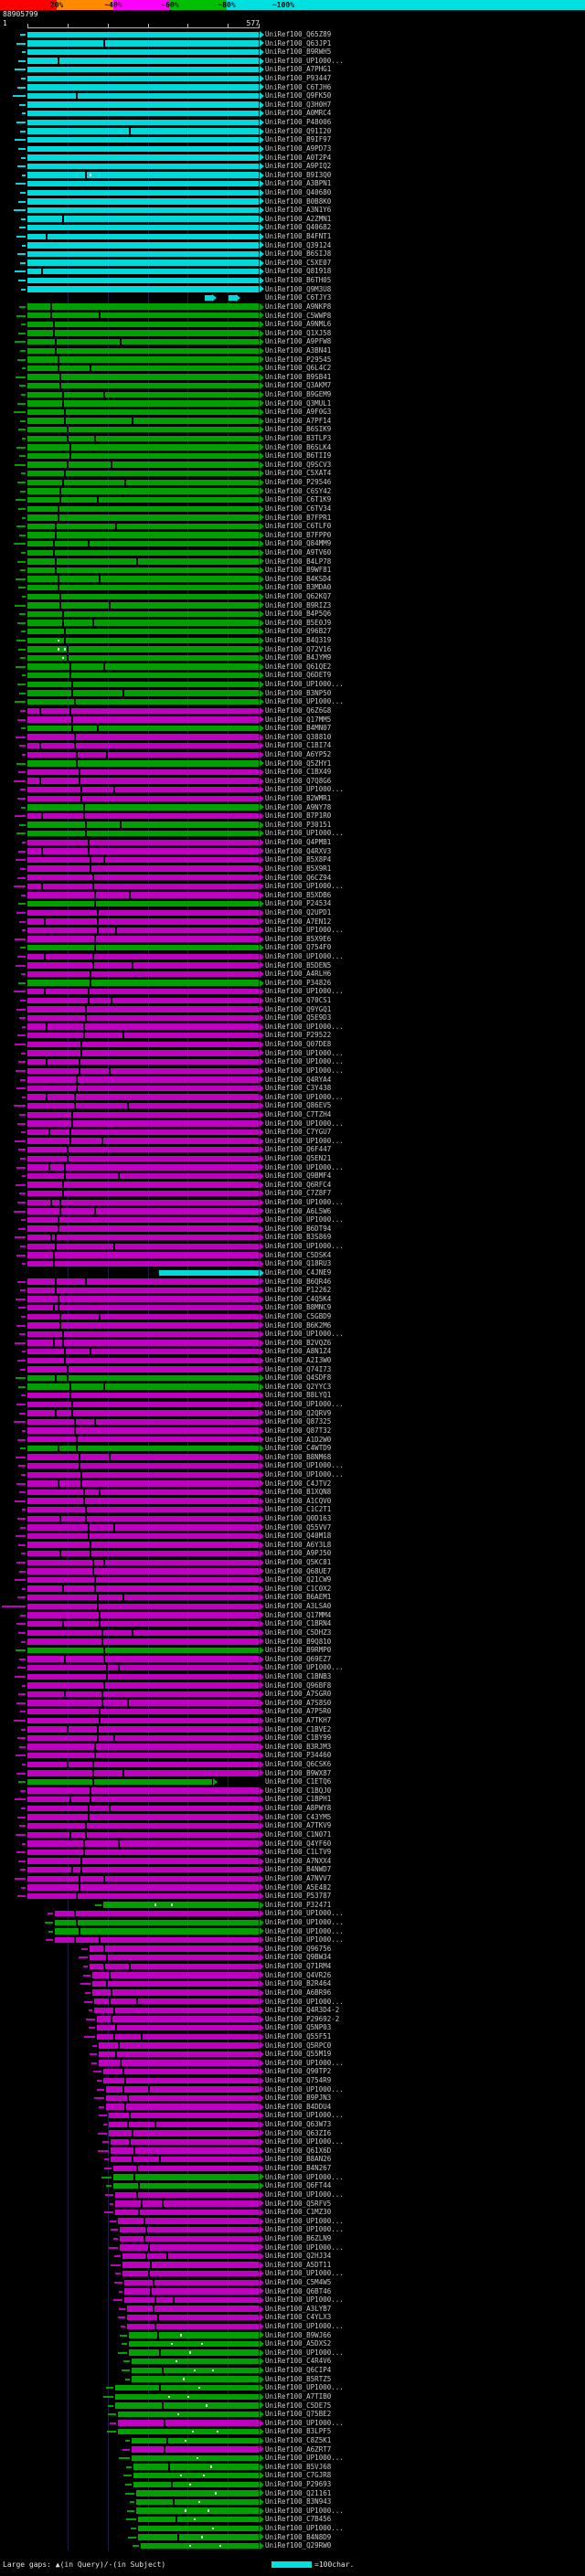  What do you see at coordinates (299, 2378) in the screenshot?
I see `hit-label: UniRef100_B5RTZ5` at bounding box center [299, 2378].